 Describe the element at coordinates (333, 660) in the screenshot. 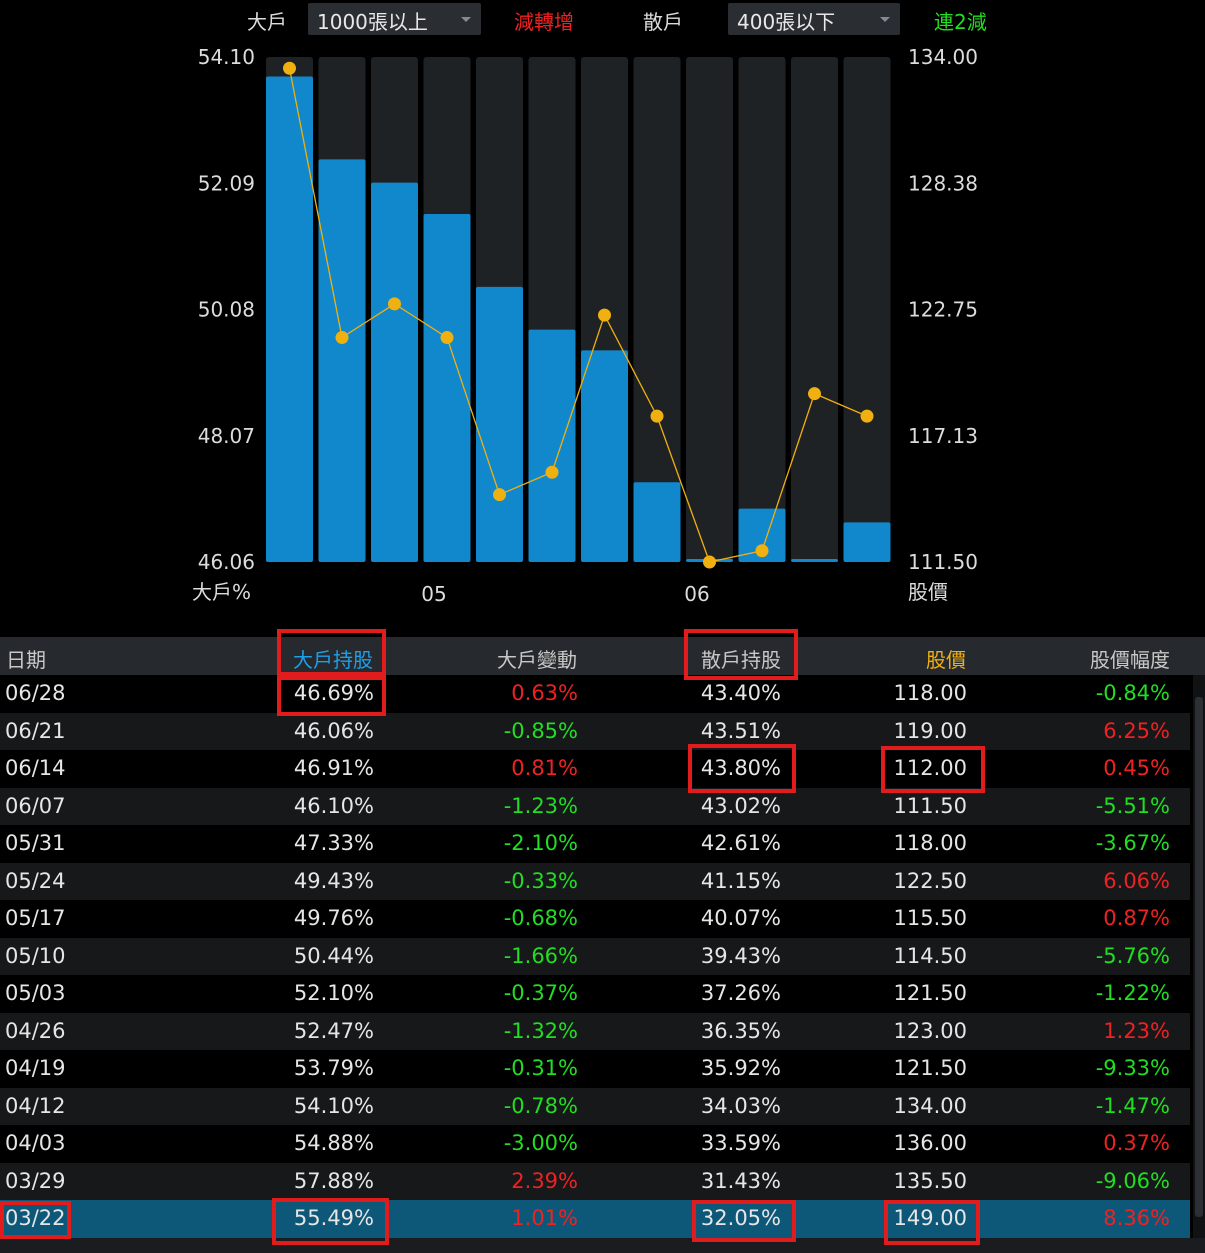

I see `header-big-holding: 大戶持股` at that location.